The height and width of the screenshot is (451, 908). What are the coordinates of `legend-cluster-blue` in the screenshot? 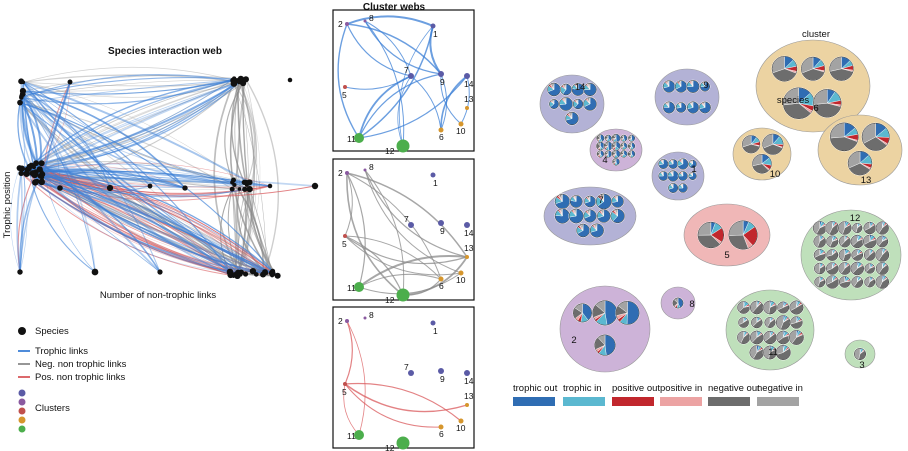 It's located at (22, 393).